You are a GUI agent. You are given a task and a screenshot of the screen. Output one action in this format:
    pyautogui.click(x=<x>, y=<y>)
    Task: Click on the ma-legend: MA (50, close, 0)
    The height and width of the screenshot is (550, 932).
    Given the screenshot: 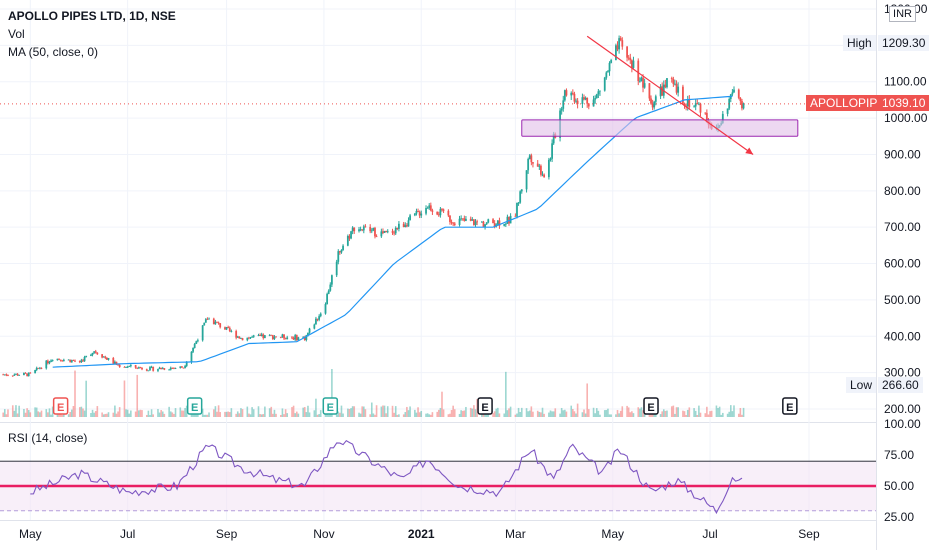 What is the action you would take?
    pyautogui.click(x=53, y=52)
    